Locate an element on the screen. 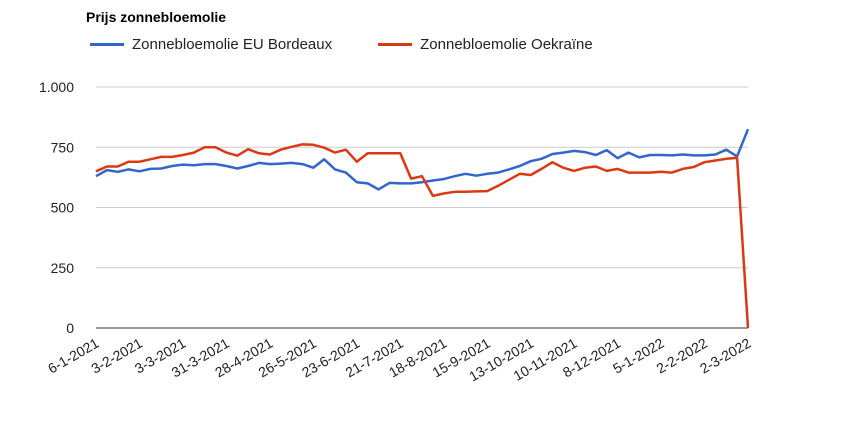 Image resolution: width=858 pixels, height=429 pixels. y-tick-label: 250 is located at coordinates (63, 268).